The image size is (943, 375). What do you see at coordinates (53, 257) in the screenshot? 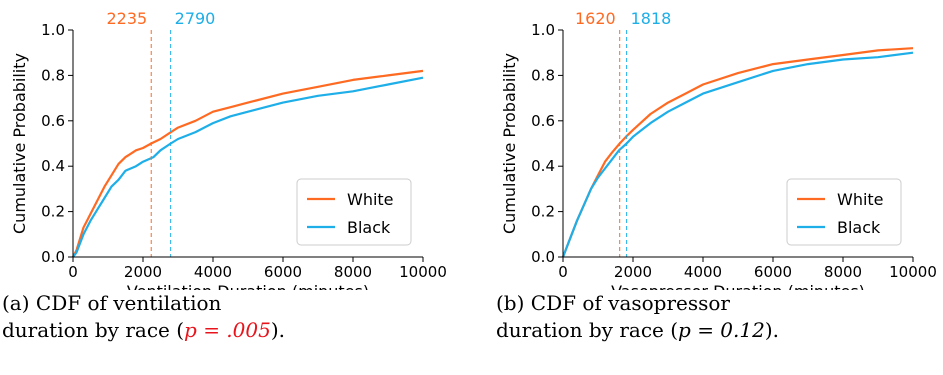
I see `ventilation-ytick-label: 0.0` at bounding box center [53, 257].